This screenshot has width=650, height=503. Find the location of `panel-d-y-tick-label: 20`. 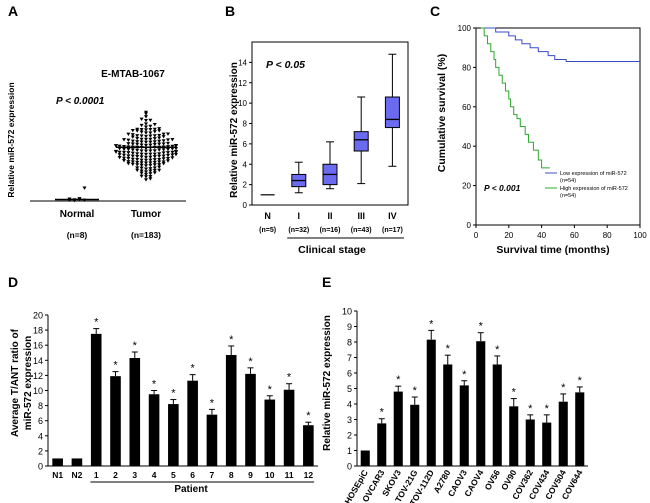

panel-d-y-tick-label: 20 is located at coordinates (38, 316).